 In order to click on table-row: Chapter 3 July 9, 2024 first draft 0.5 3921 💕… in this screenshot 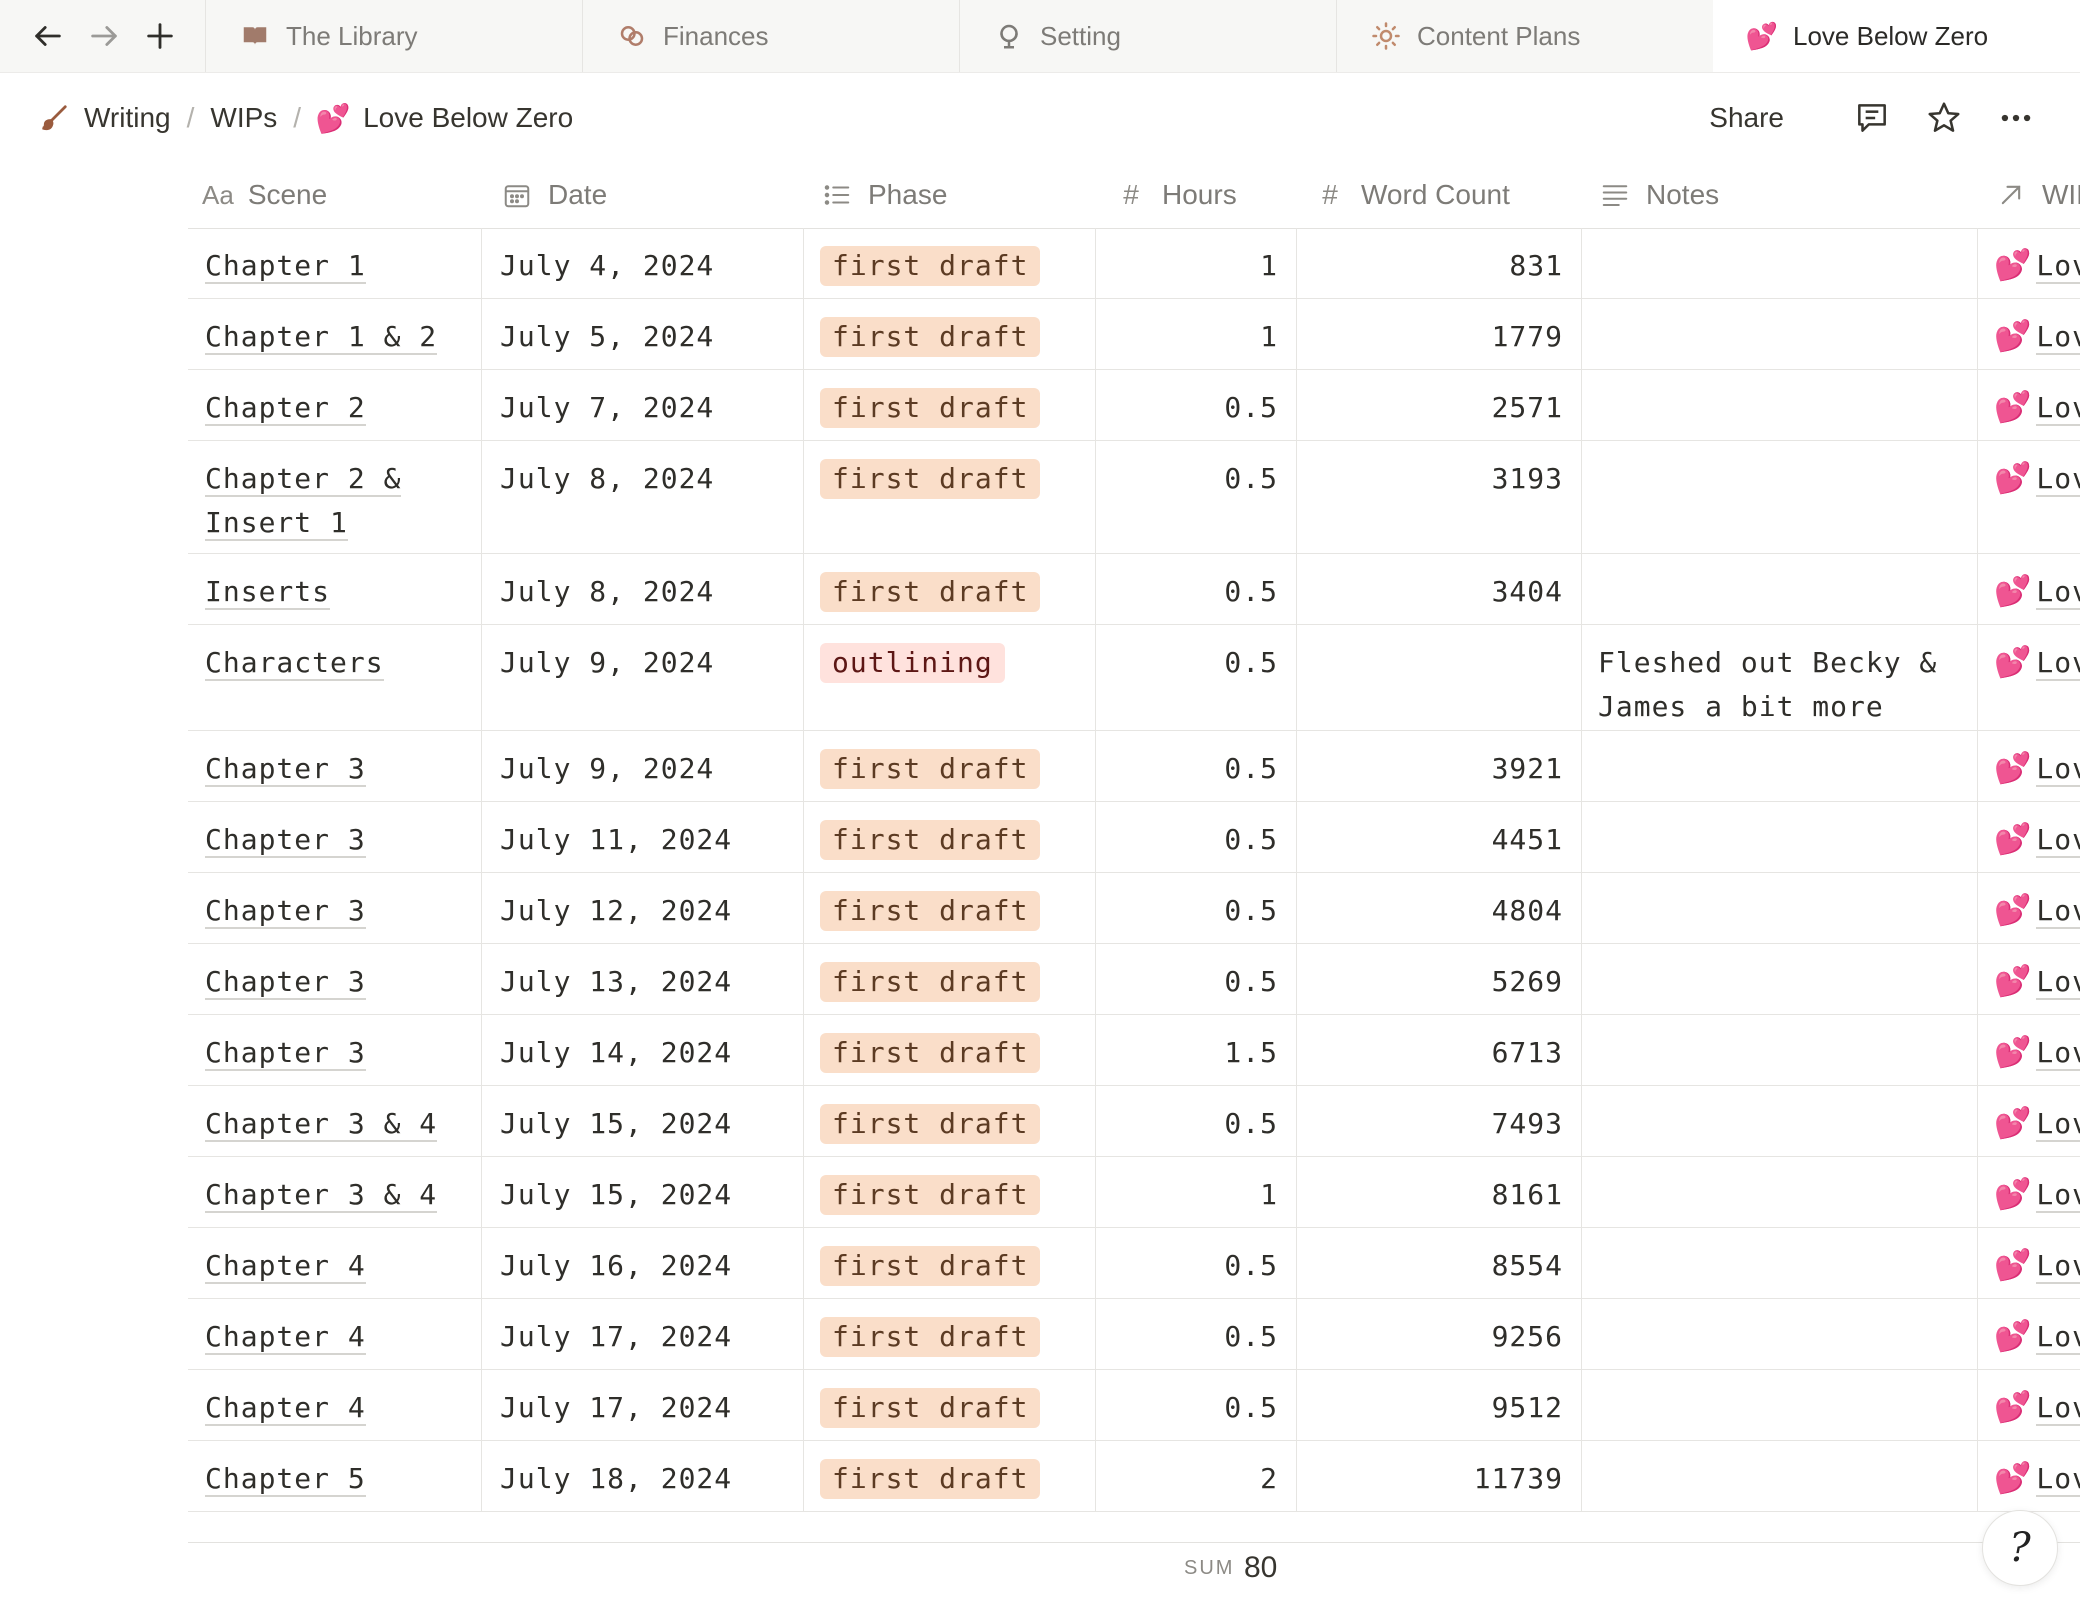, I will do `click(1134, 766)`.